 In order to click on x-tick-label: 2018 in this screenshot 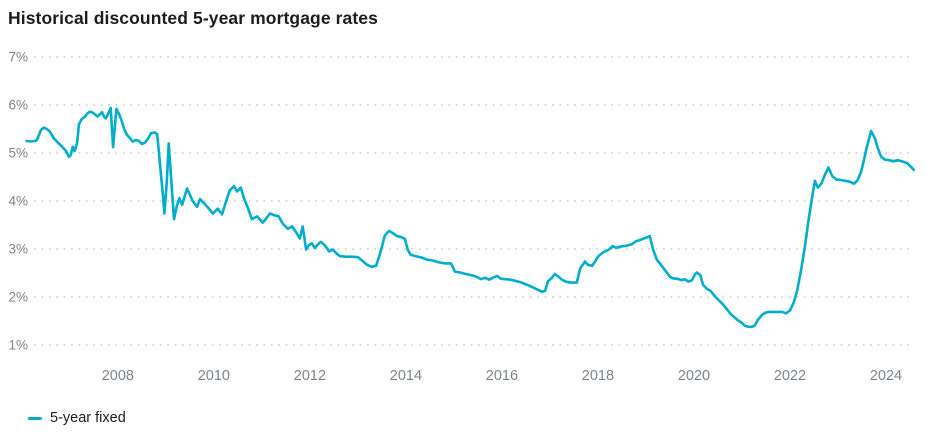, I will do `click(598, 376)`.